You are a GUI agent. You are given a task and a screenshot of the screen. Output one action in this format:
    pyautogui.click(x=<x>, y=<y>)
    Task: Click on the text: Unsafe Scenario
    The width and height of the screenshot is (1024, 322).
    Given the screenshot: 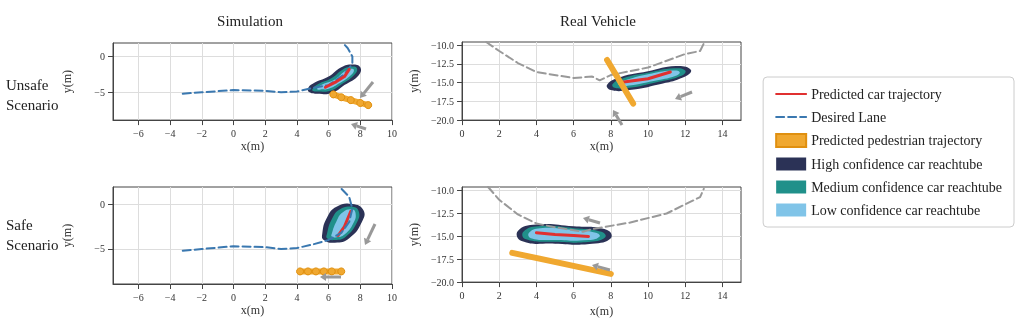 What is the action you would take?
    pyautogui.click(x=32, y=95)
    